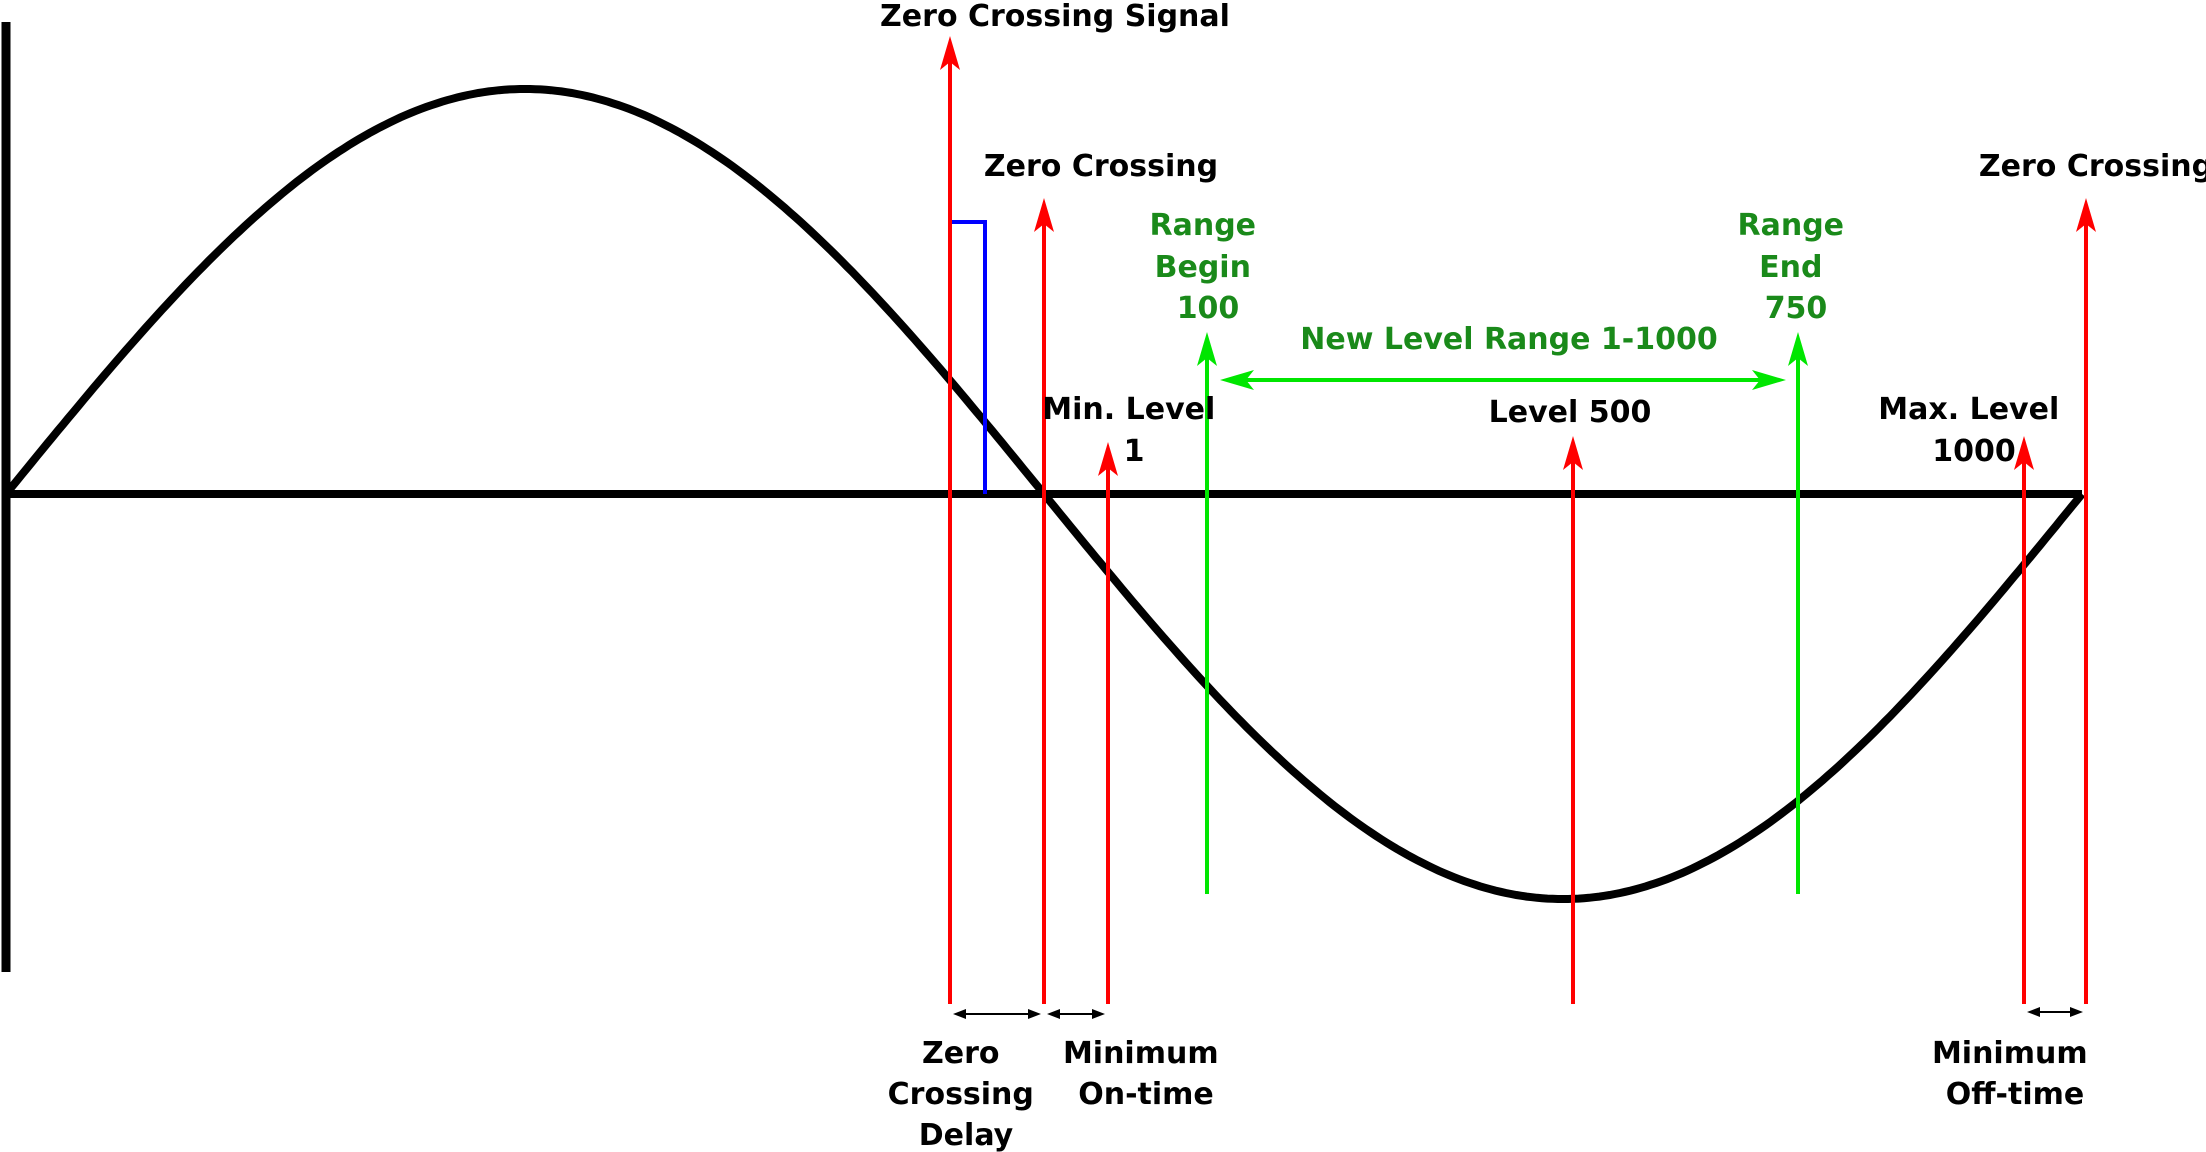 The height and width of the screenshot is (1152, 2206). What do you see at coordinates (1518, 1013) in the screenshot?
I see `dimension-arrows` at bounding box center [1518, 1013].